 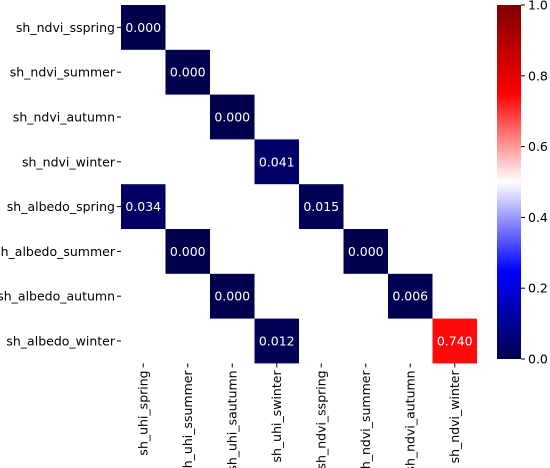 What do you see at coordinates (538, 359) in the screenshot?
I see `colorbar-tick-label: 0.0` at bounding box center [538, 359].